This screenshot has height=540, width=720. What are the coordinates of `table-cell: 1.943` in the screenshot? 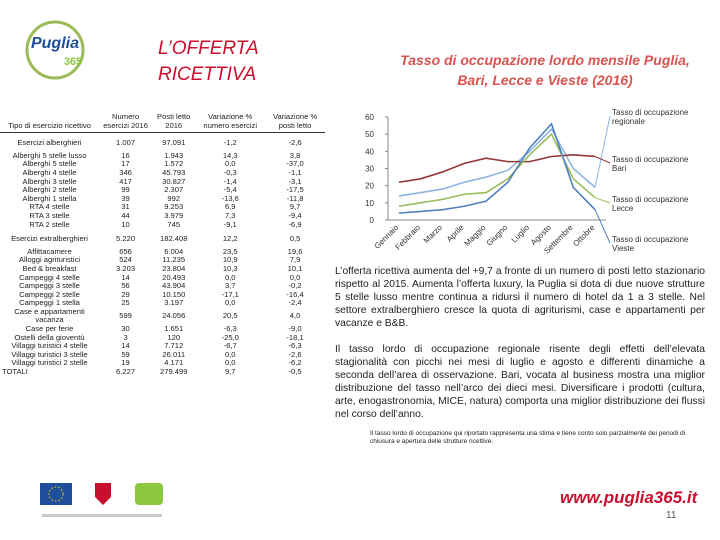 It's located at (174, 155).